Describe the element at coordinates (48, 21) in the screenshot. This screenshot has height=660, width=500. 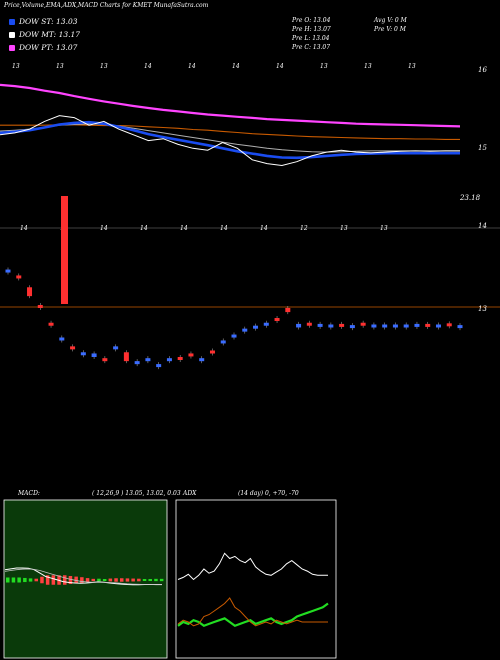
I see `legend-label-st: DOW ST: 13.03` at that location.